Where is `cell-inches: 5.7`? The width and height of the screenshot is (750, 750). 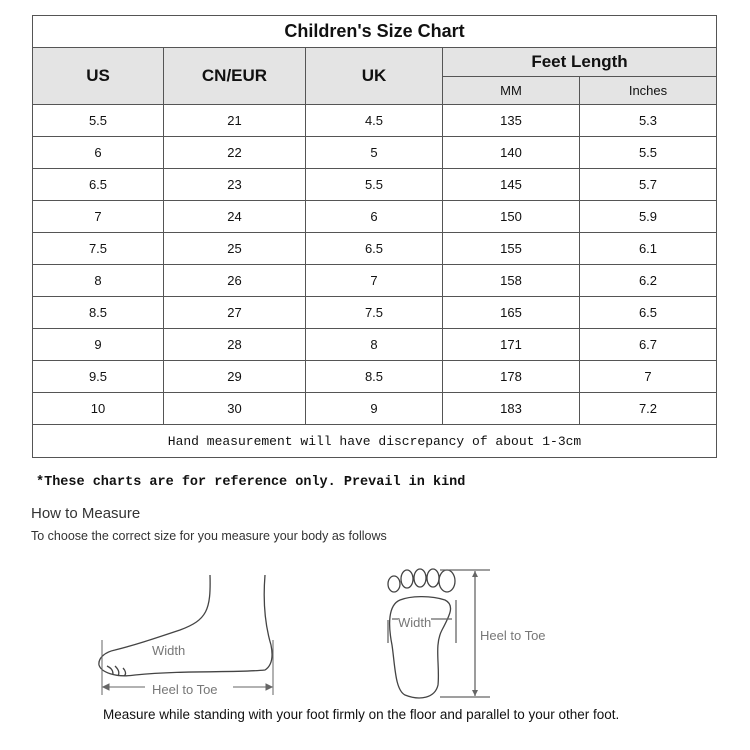
cell-inches: 5.7 is located at coordinates (648, 184).